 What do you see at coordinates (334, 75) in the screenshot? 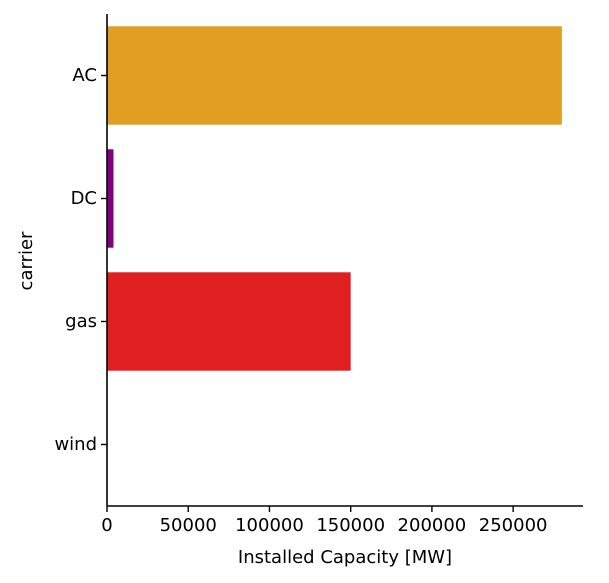
I see `bar-AC` at bounding box center [334, 75].